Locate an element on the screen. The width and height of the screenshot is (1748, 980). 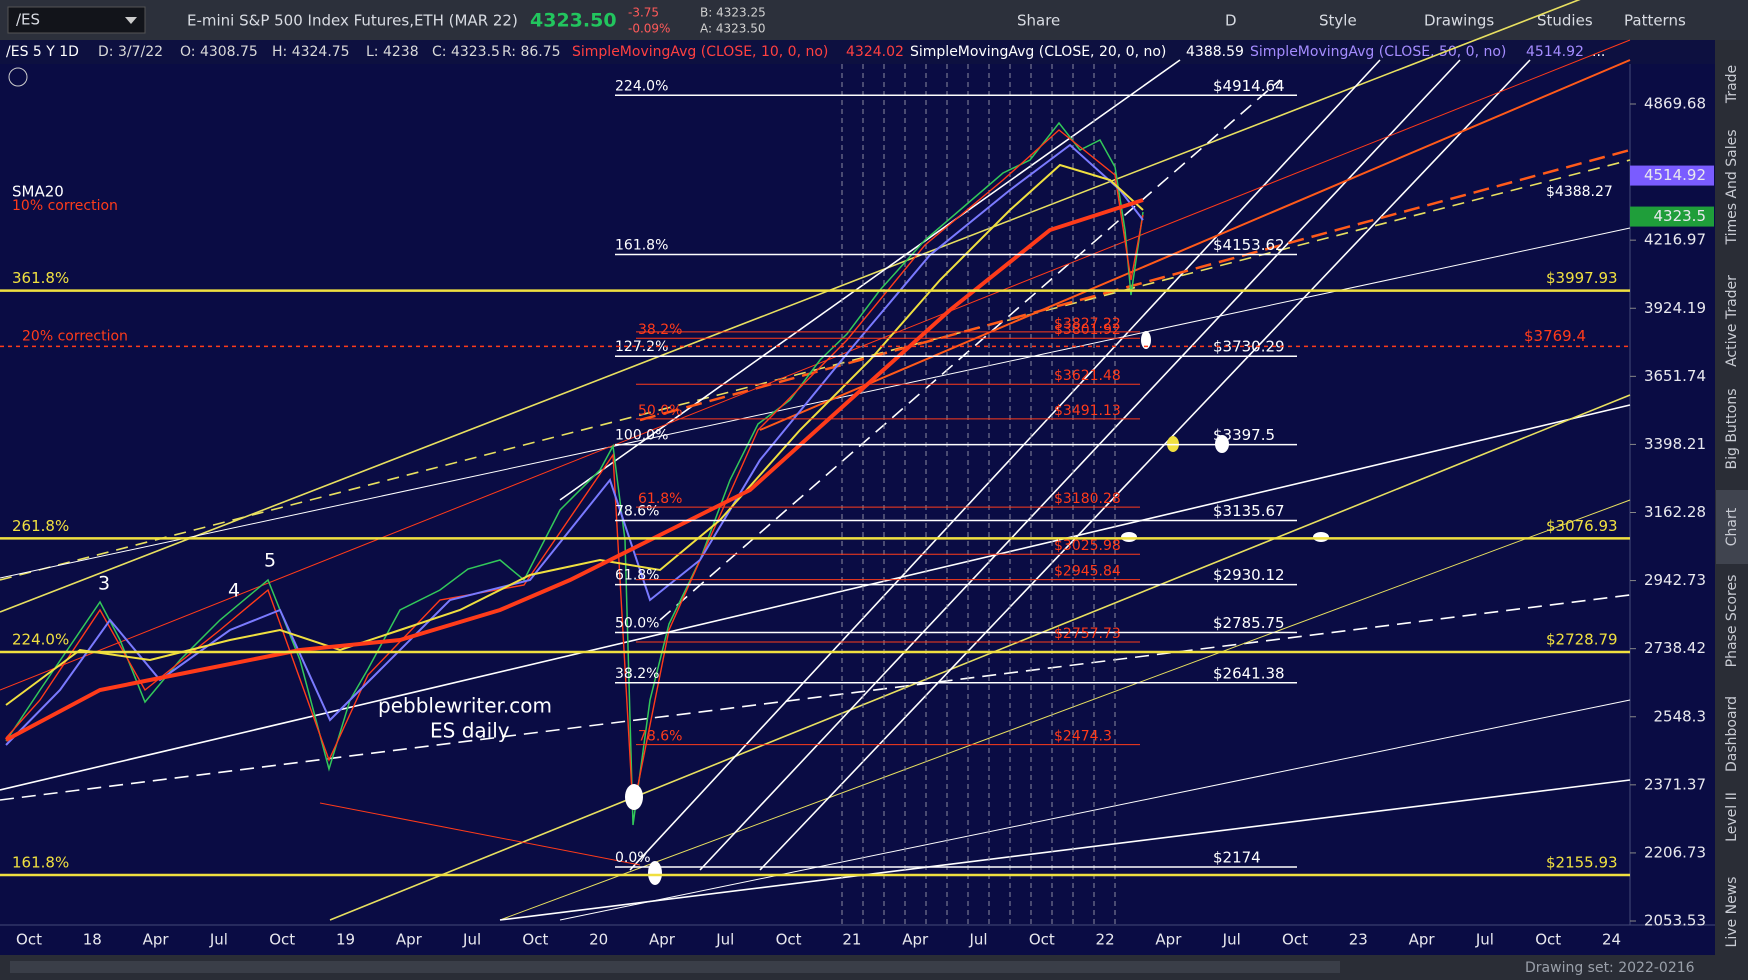
level-label: $2641.38 is located at coordinates (1249, 673).